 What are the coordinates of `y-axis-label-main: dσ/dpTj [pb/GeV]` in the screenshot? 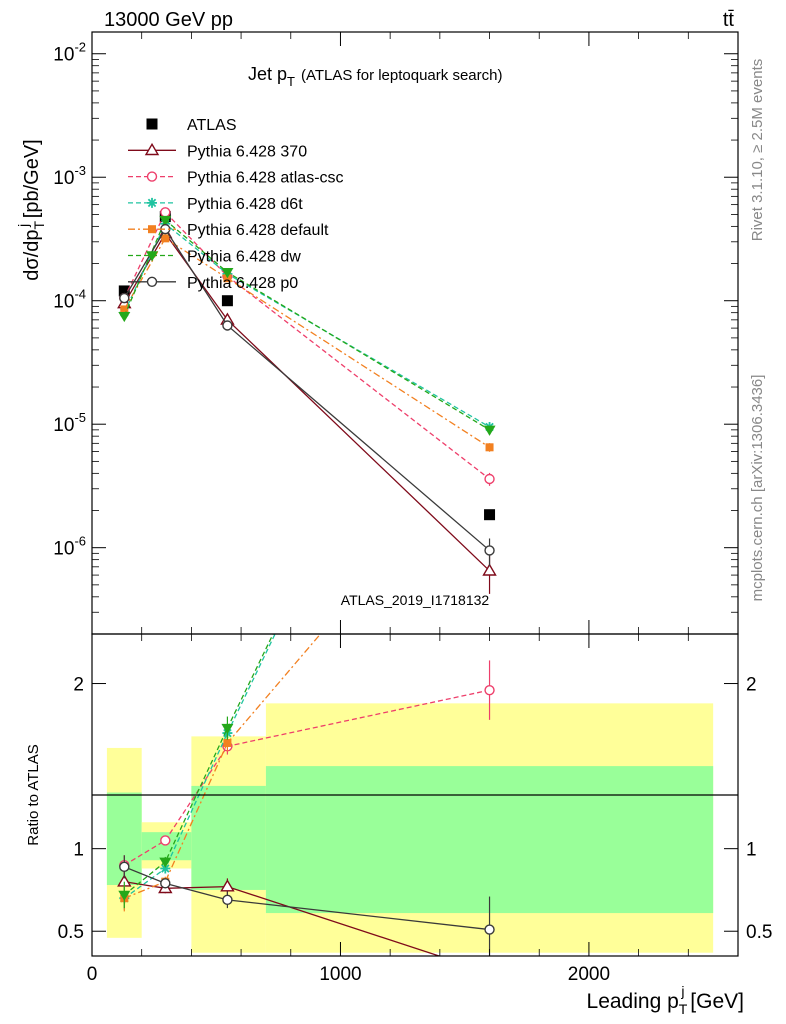 It's located at (31, 209).